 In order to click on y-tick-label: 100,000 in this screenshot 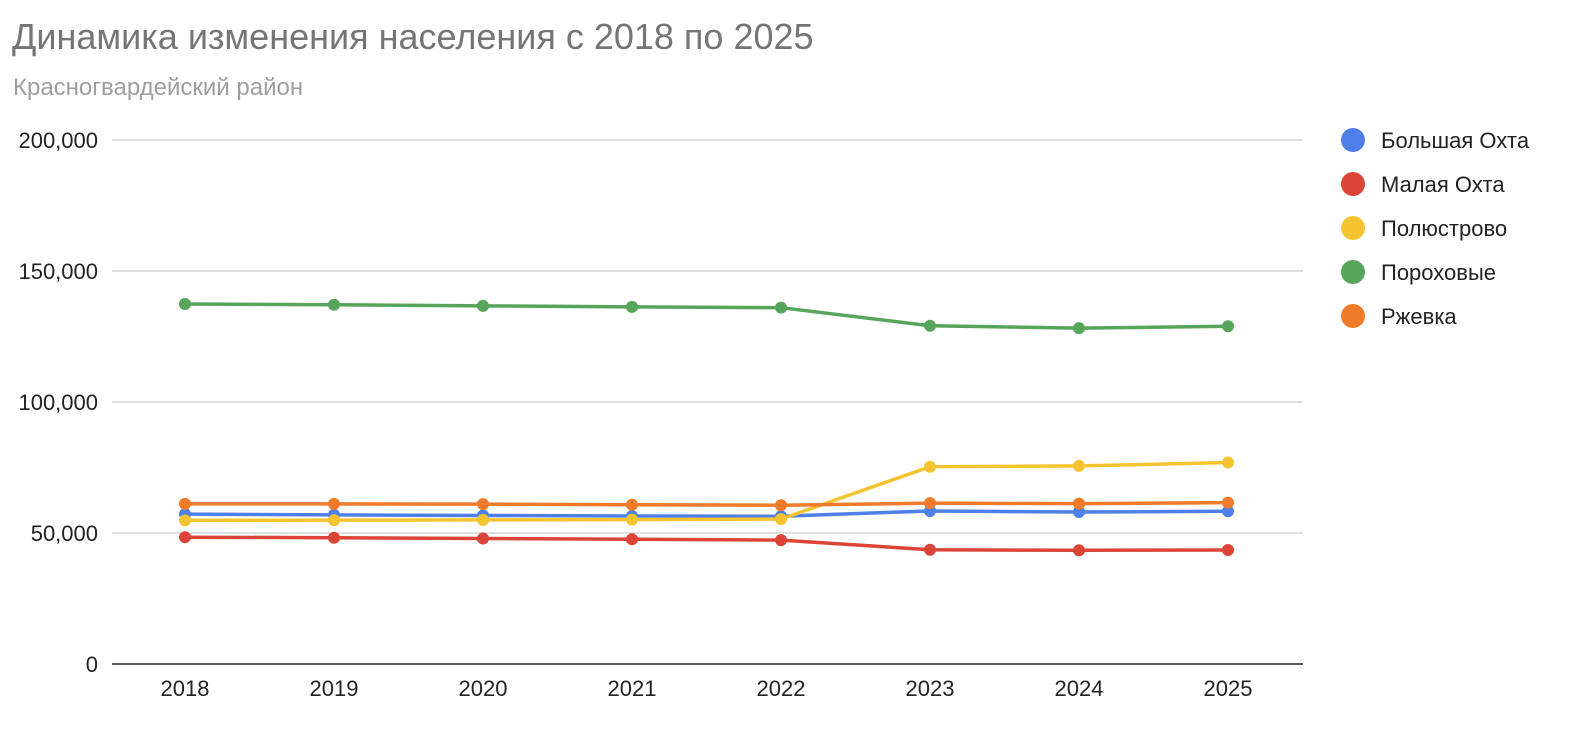, I will do `click(58, 402)`.